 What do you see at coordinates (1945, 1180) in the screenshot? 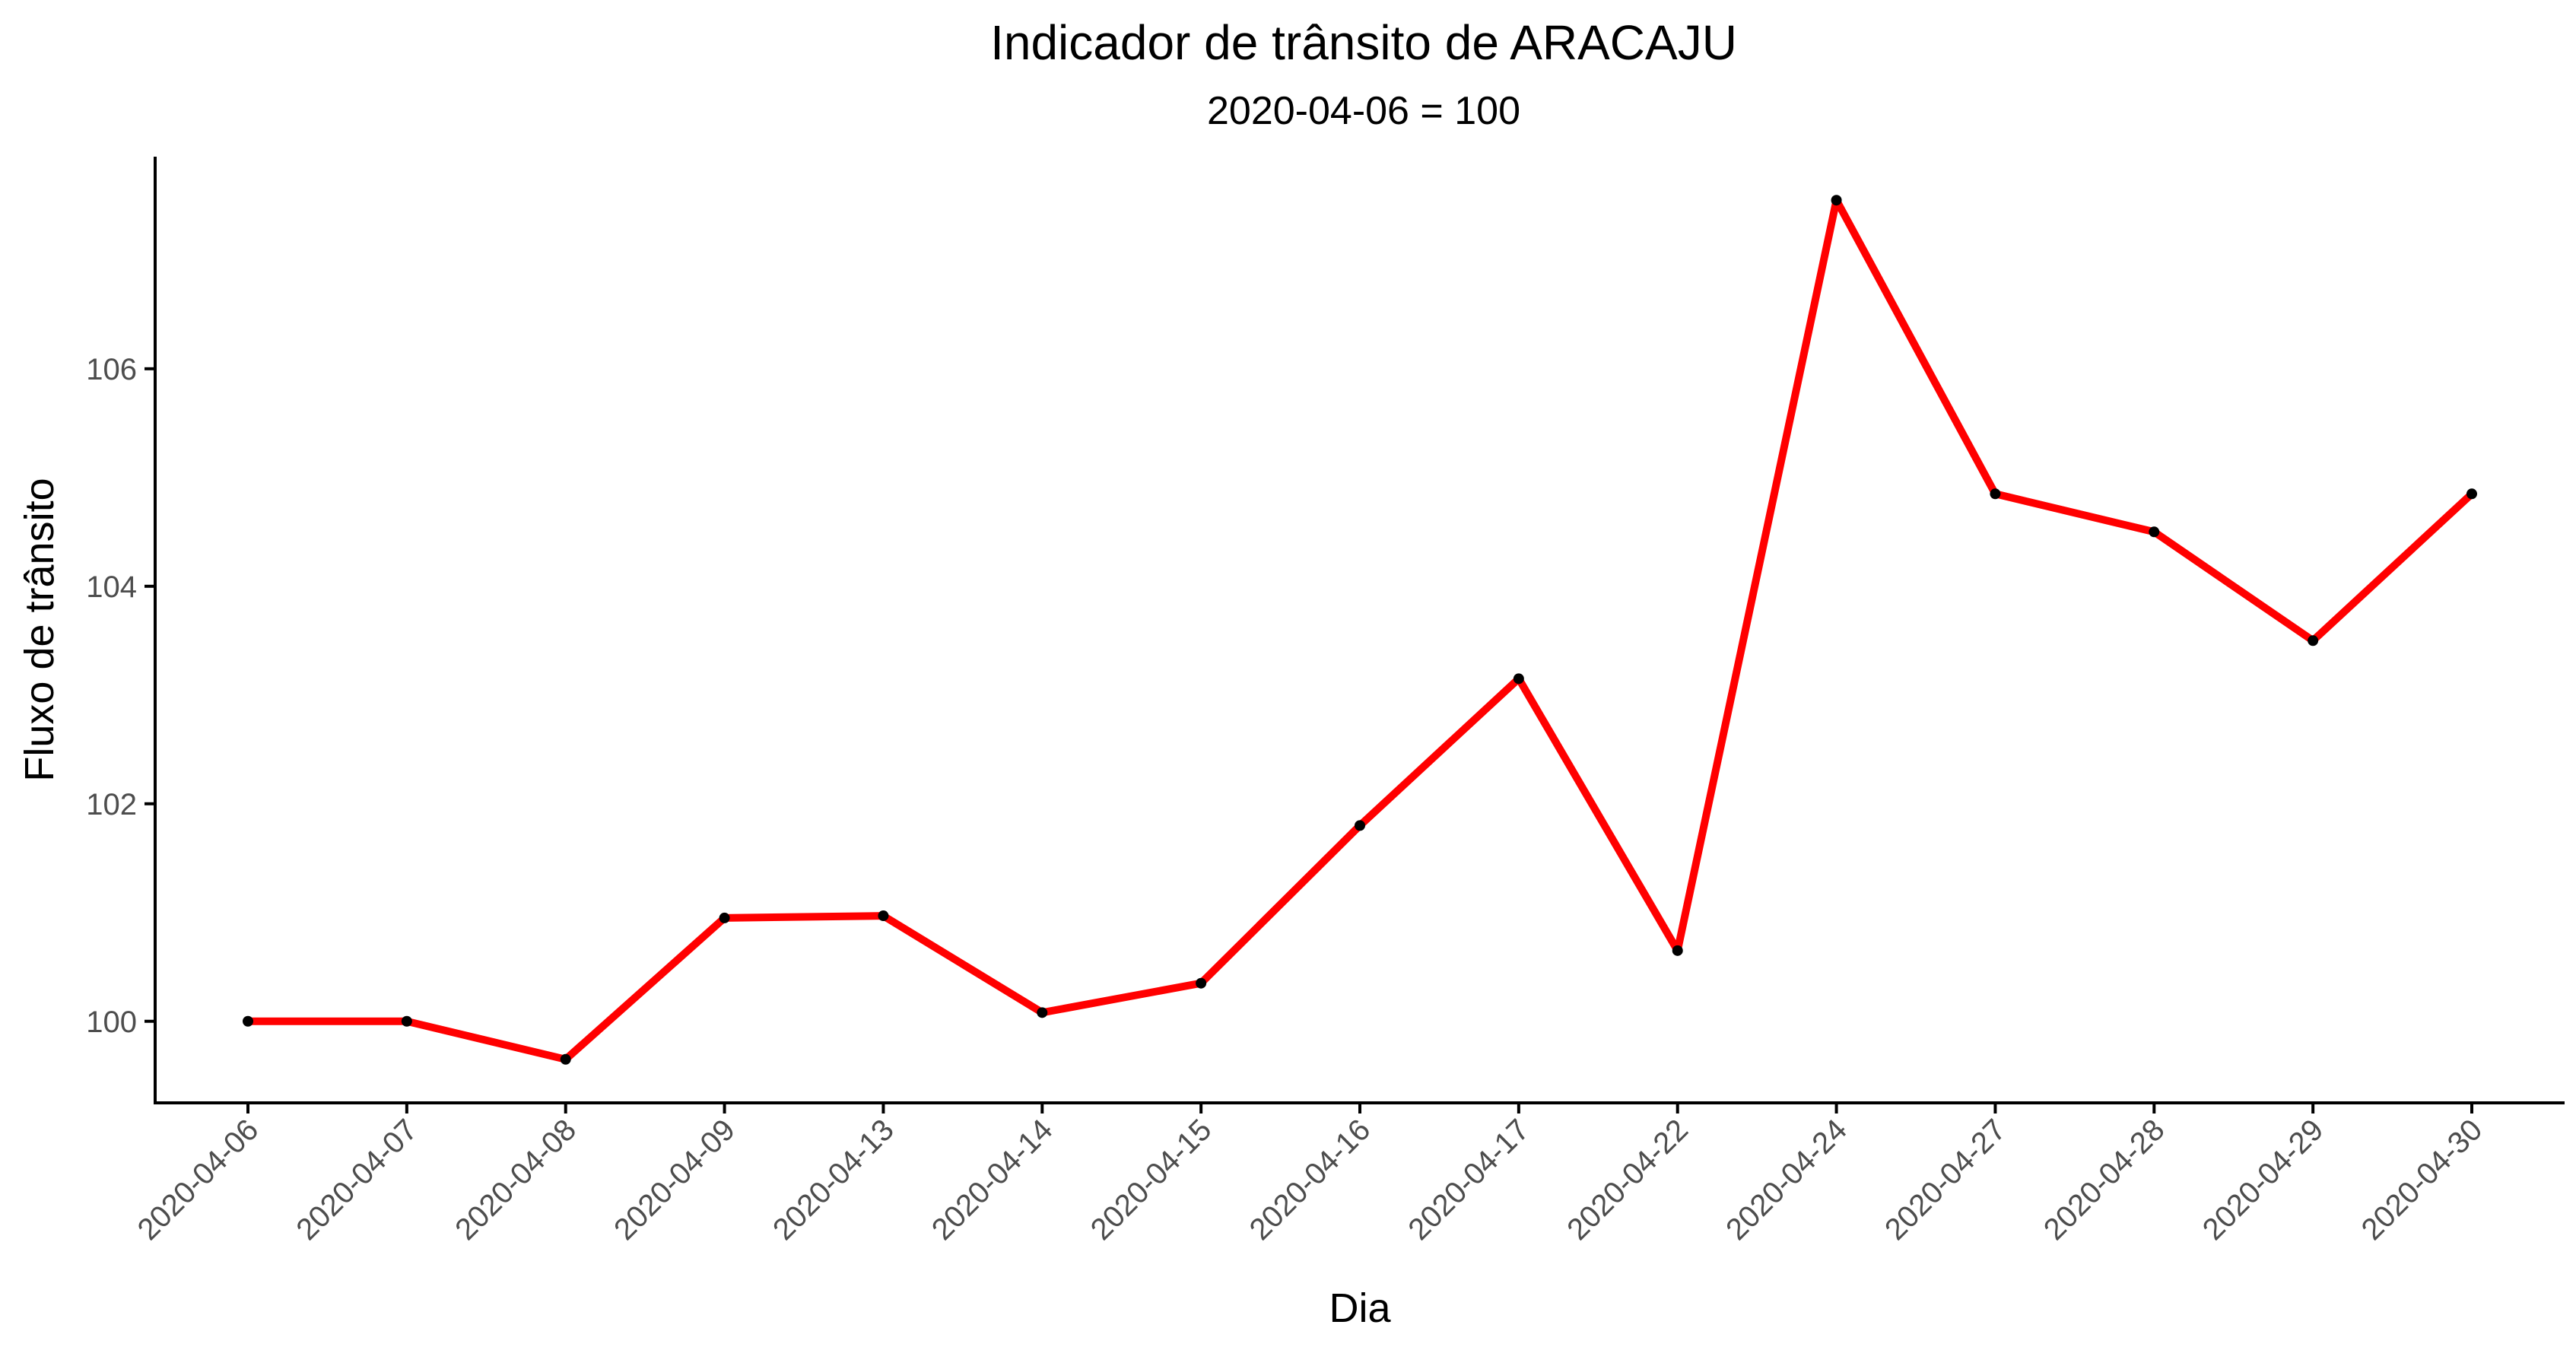
I see `x-tick-label: 2020-04-27` at bounding box center [1945, 1180].